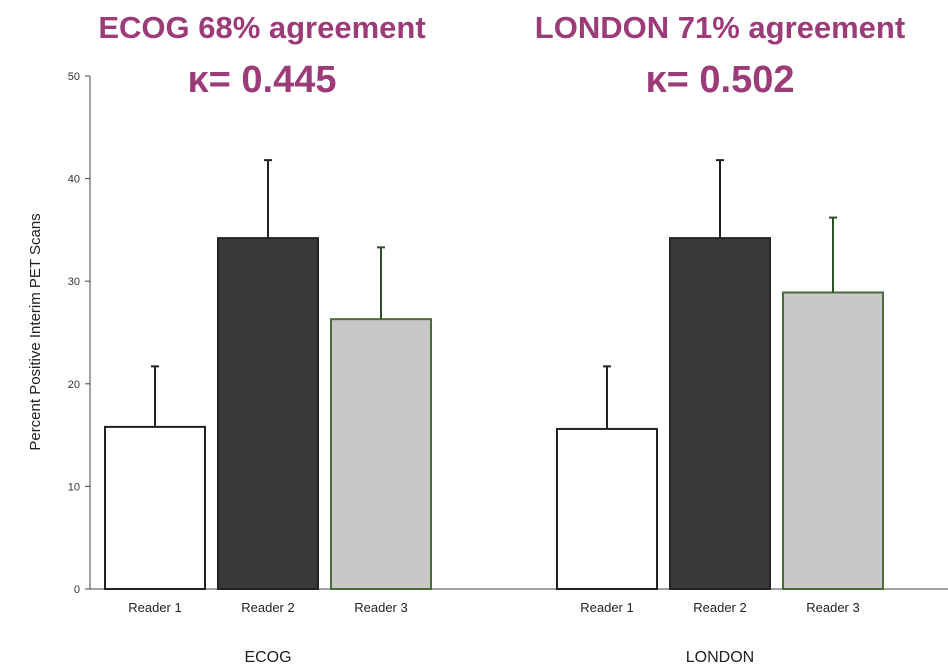 The height and width of the screenshot is (667, 948). I want to click on ecog-kappa-annotation: κ= 0.445, so click(261, 80).